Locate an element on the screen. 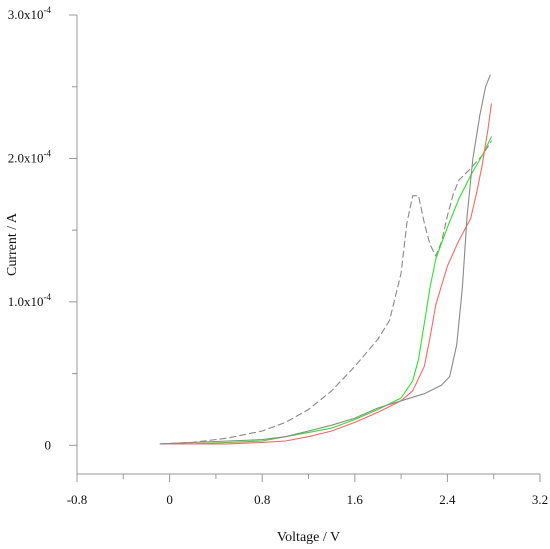 This screenshot has width=550, height=549. y-tick-label: 1.0x10⁻⁴ is located at coordinates (30, 300).